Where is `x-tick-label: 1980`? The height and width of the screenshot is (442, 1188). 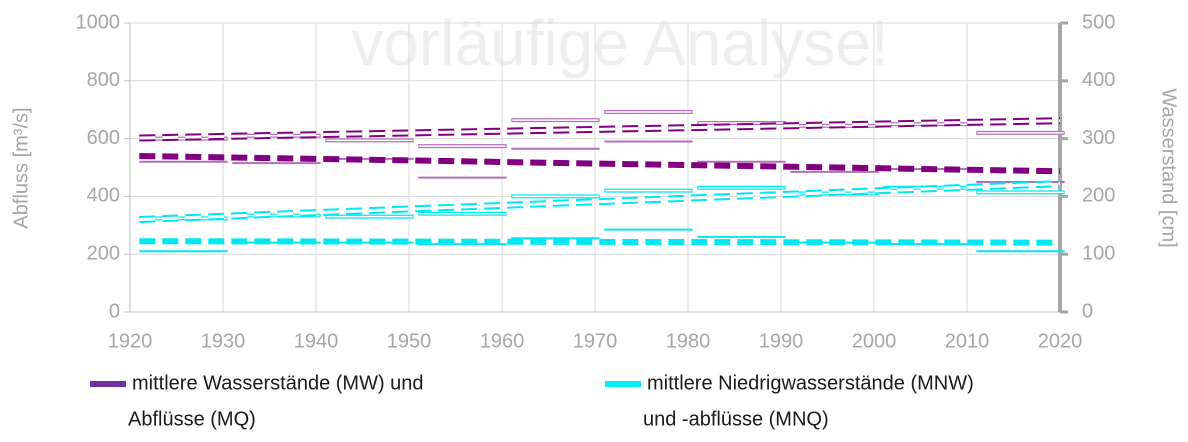 x-tick-label: 1980 is located at coordinates (688, 341).